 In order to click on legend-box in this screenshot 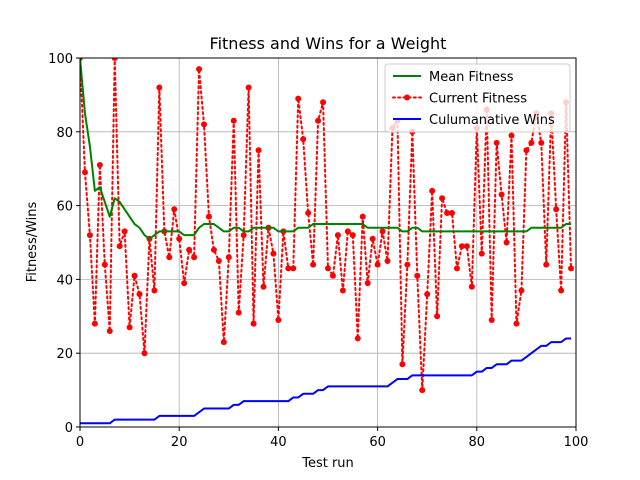, I will do `click(477, 98)`.